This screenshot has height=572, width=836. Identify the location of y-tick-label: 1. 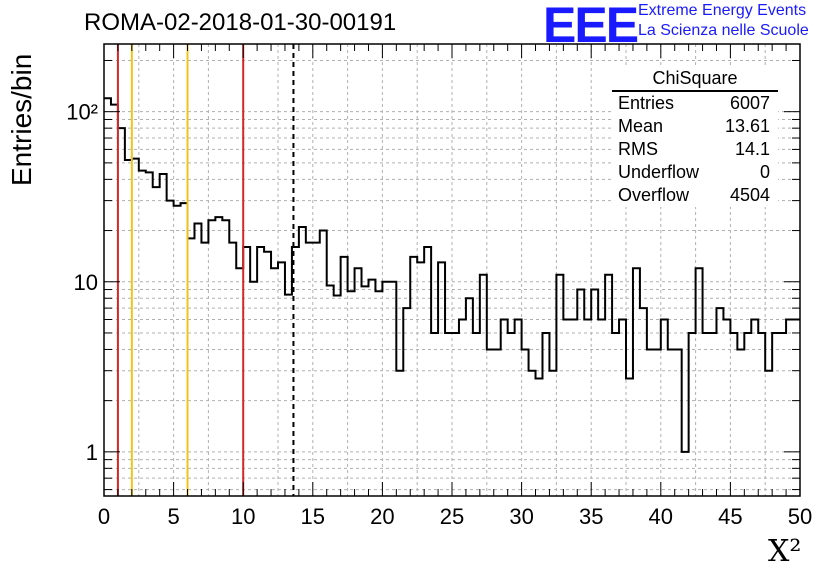
(92, 452).